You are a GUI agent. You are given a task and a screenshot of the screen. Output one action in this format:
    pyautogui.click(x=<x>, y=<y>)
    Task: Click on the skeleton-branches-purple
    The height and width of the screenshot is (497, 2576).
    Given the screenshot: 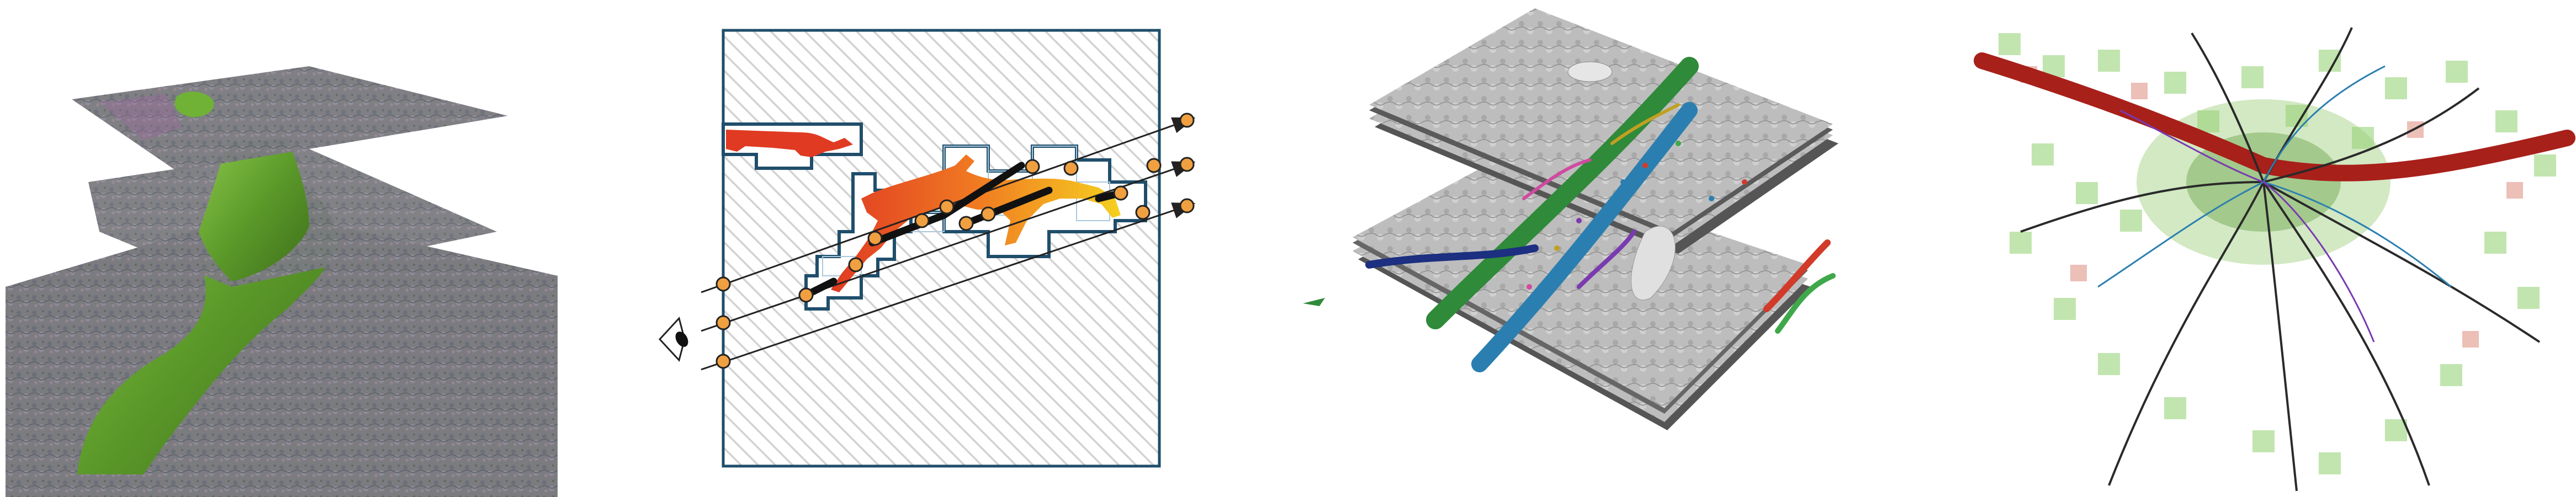 What is the action you would take?
    pyautogui.click(x=2247, y=226)
    